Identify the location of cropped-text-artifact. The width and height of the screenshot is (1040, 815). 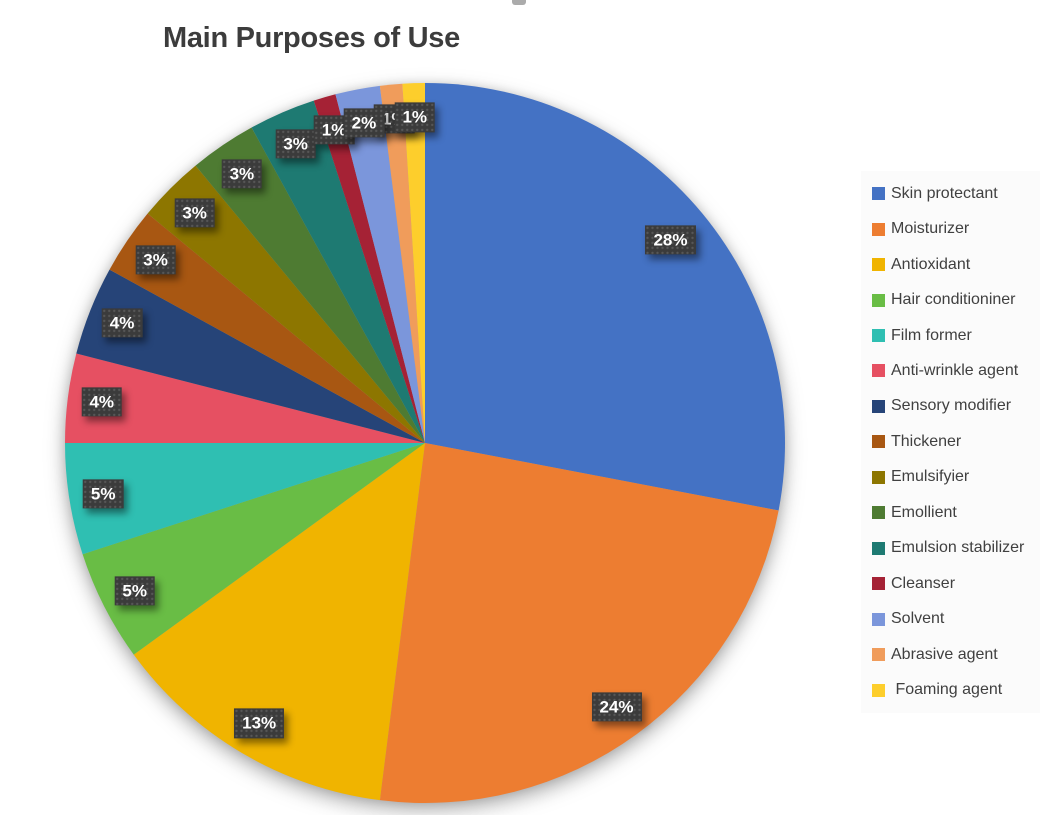
(519, 2).